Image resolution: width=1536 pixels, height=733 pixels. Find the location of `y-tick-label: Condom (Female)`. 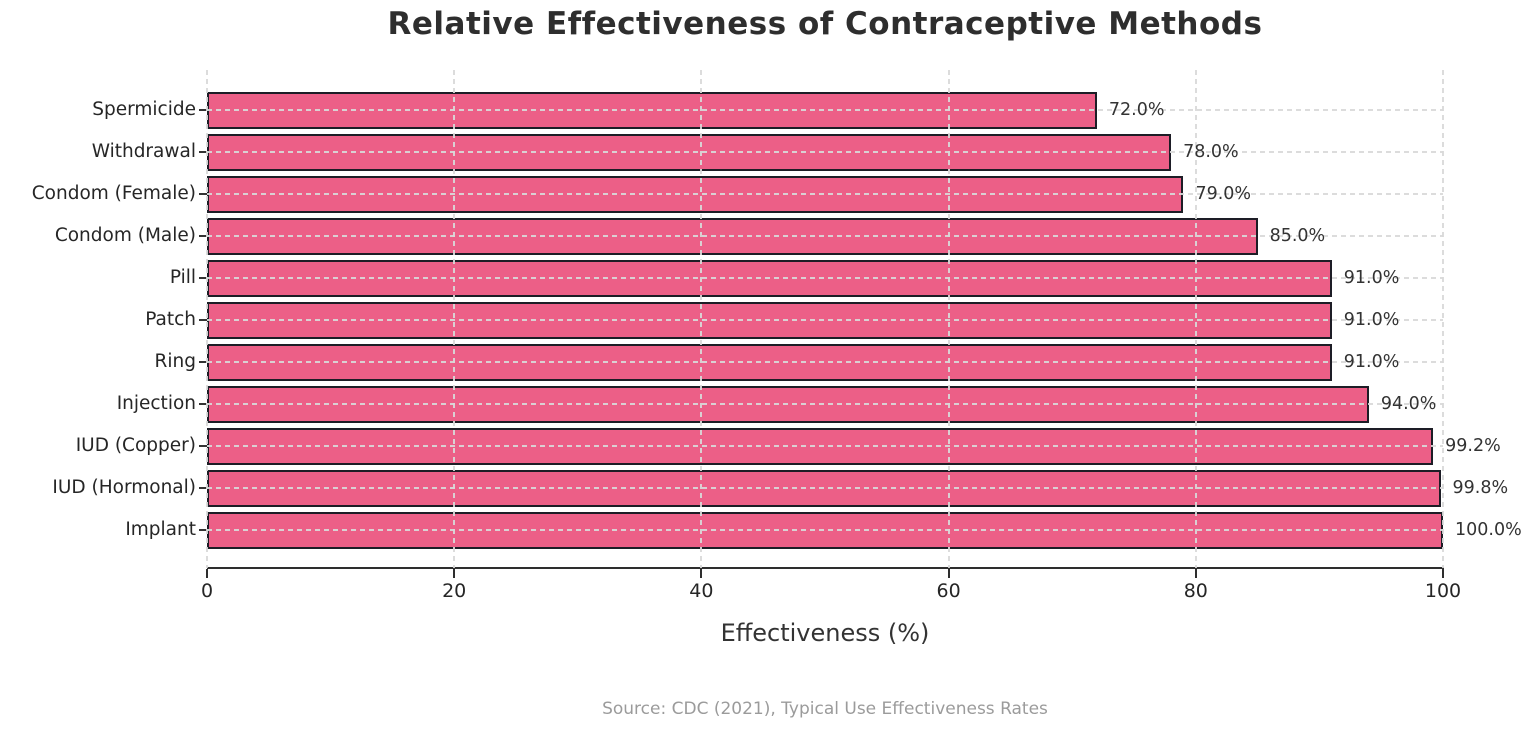

y-tick-label: Condom (Female) is located at coordinates (113, 193).